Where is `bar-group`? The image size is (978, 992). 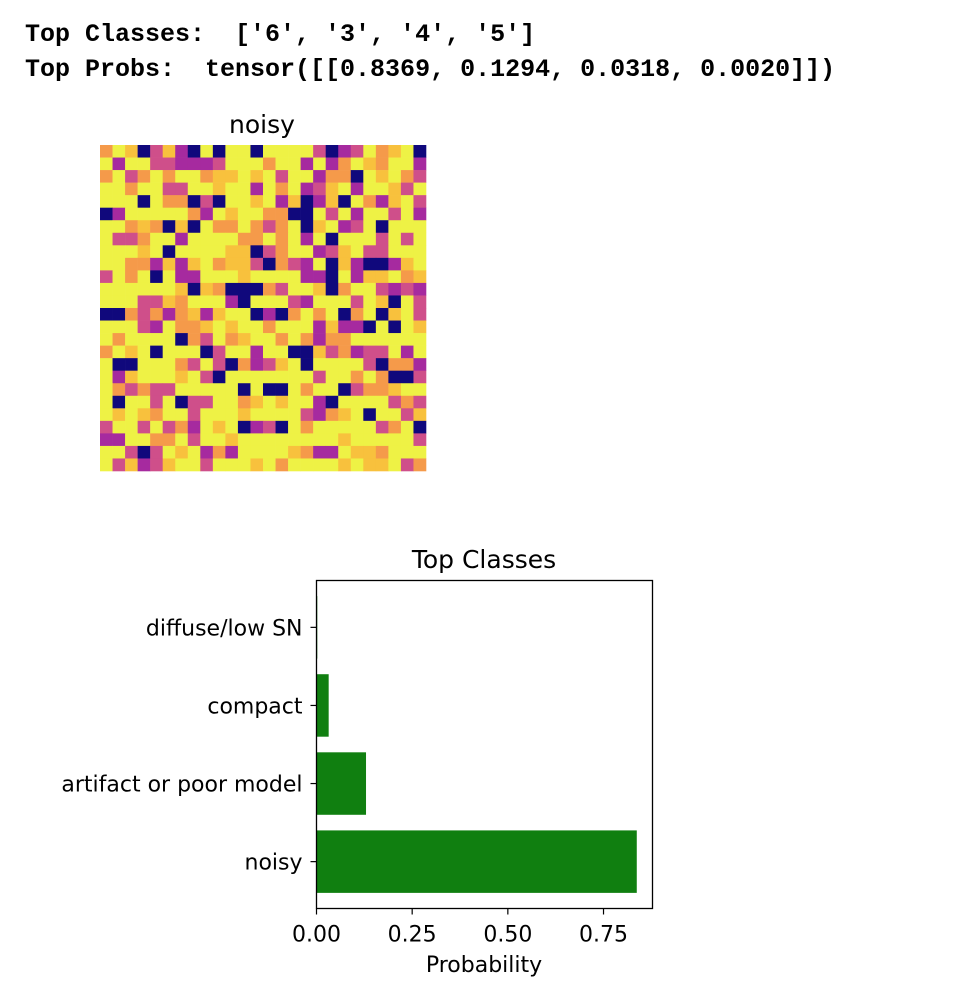 bar-group is located at coordinates (476, 744).